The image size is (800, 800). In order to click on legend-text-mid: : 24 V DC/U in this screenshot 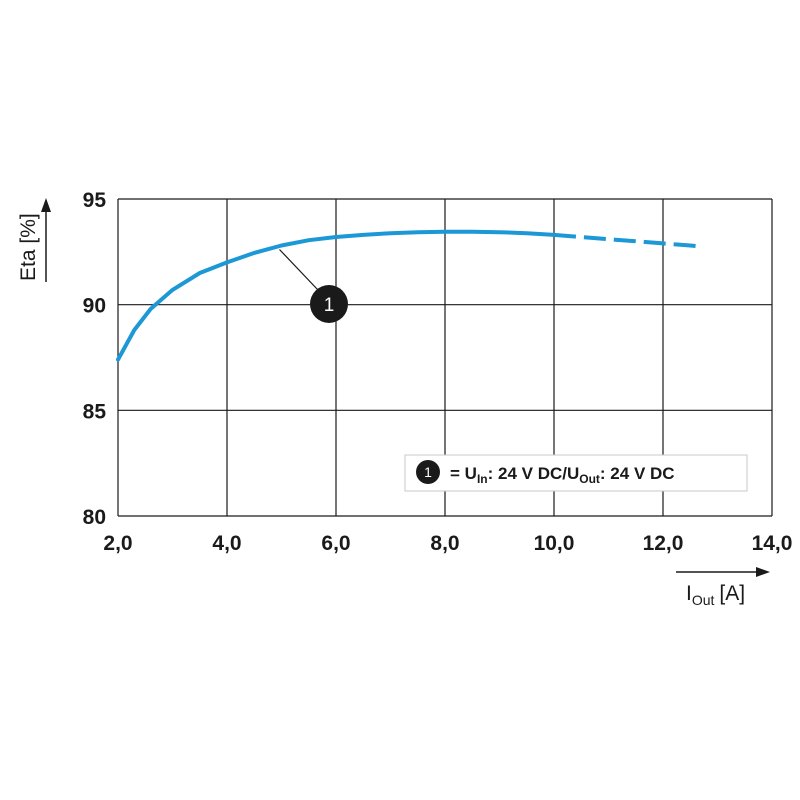, I will do `click(534, 473)`.